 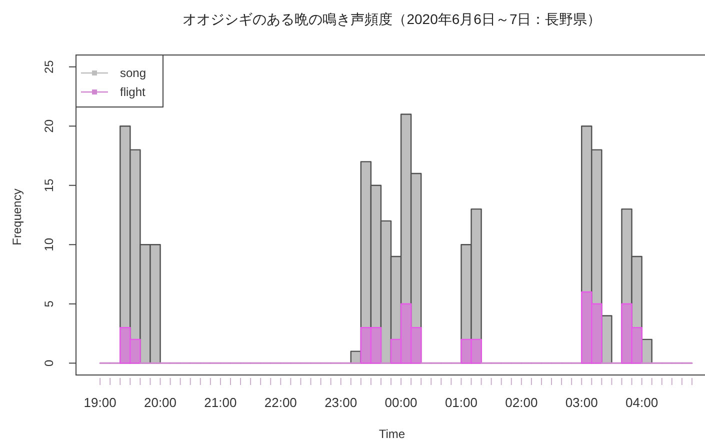 What do you see at coordinates (521, 402) in the screenshot?
I see `x-tick-label: 02:00` at bounding box center [521, 402].